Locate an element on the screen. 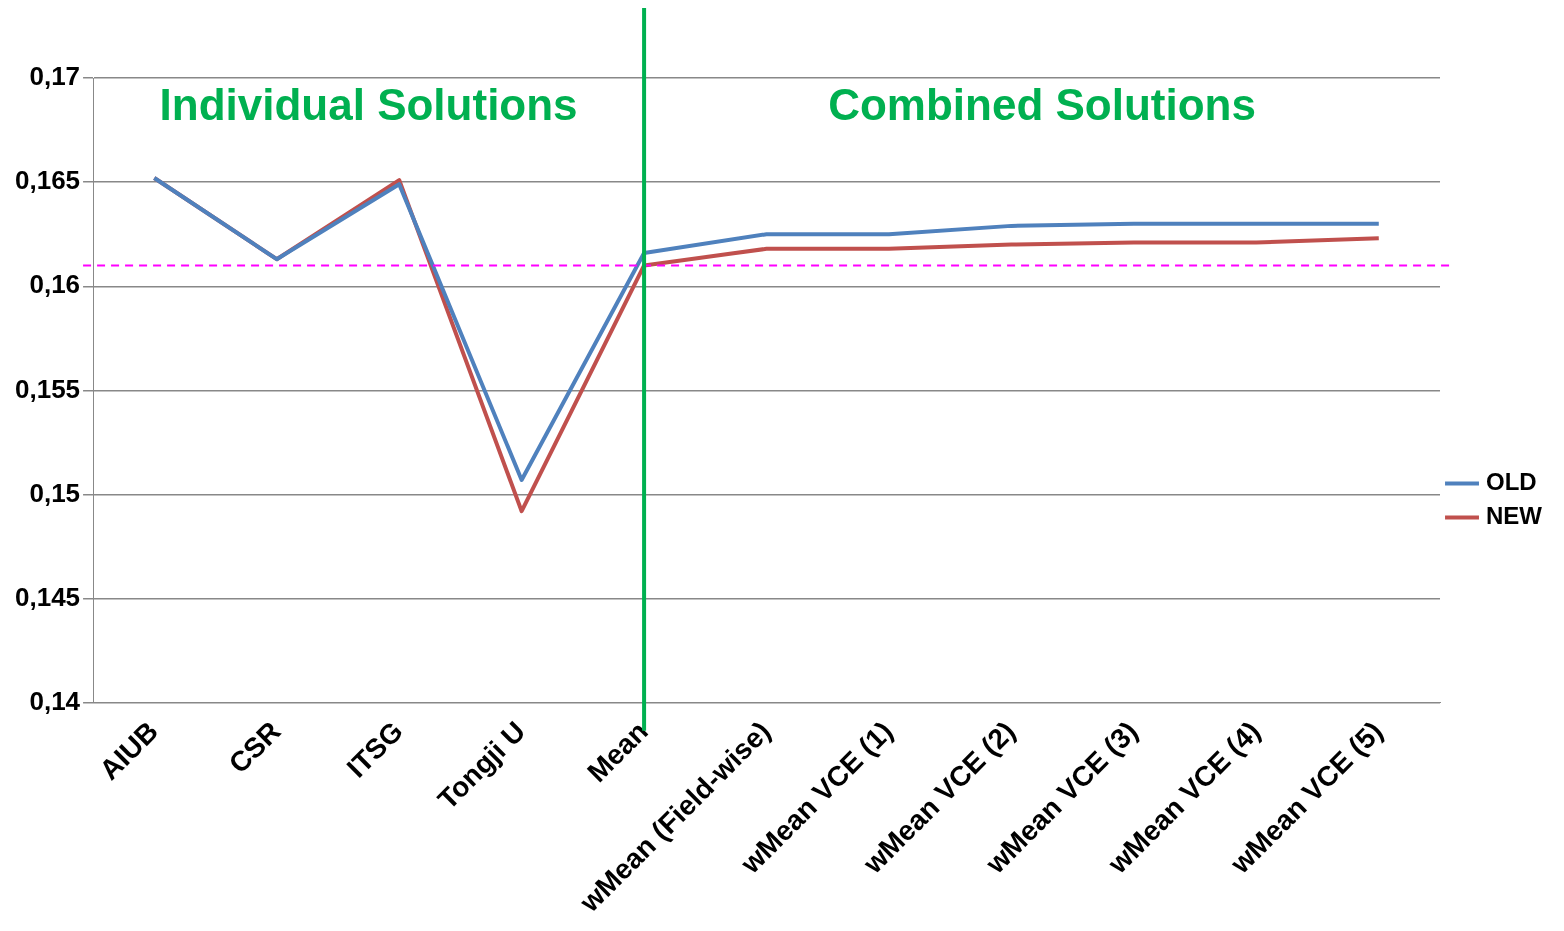  y-tick-label: 0,17 is located at coordinates (55, 76).